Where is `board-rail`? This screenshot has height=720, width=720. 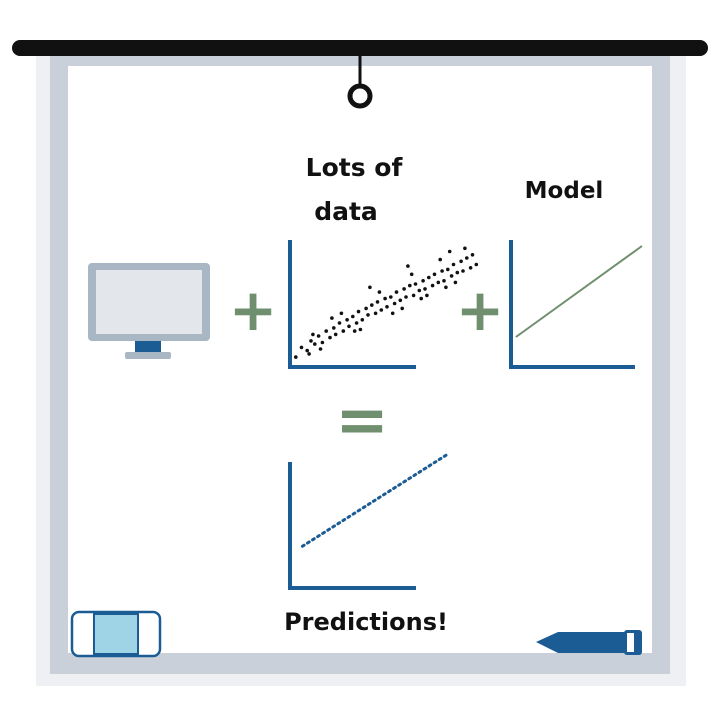
board-rail is located at coordinates (360, 48).